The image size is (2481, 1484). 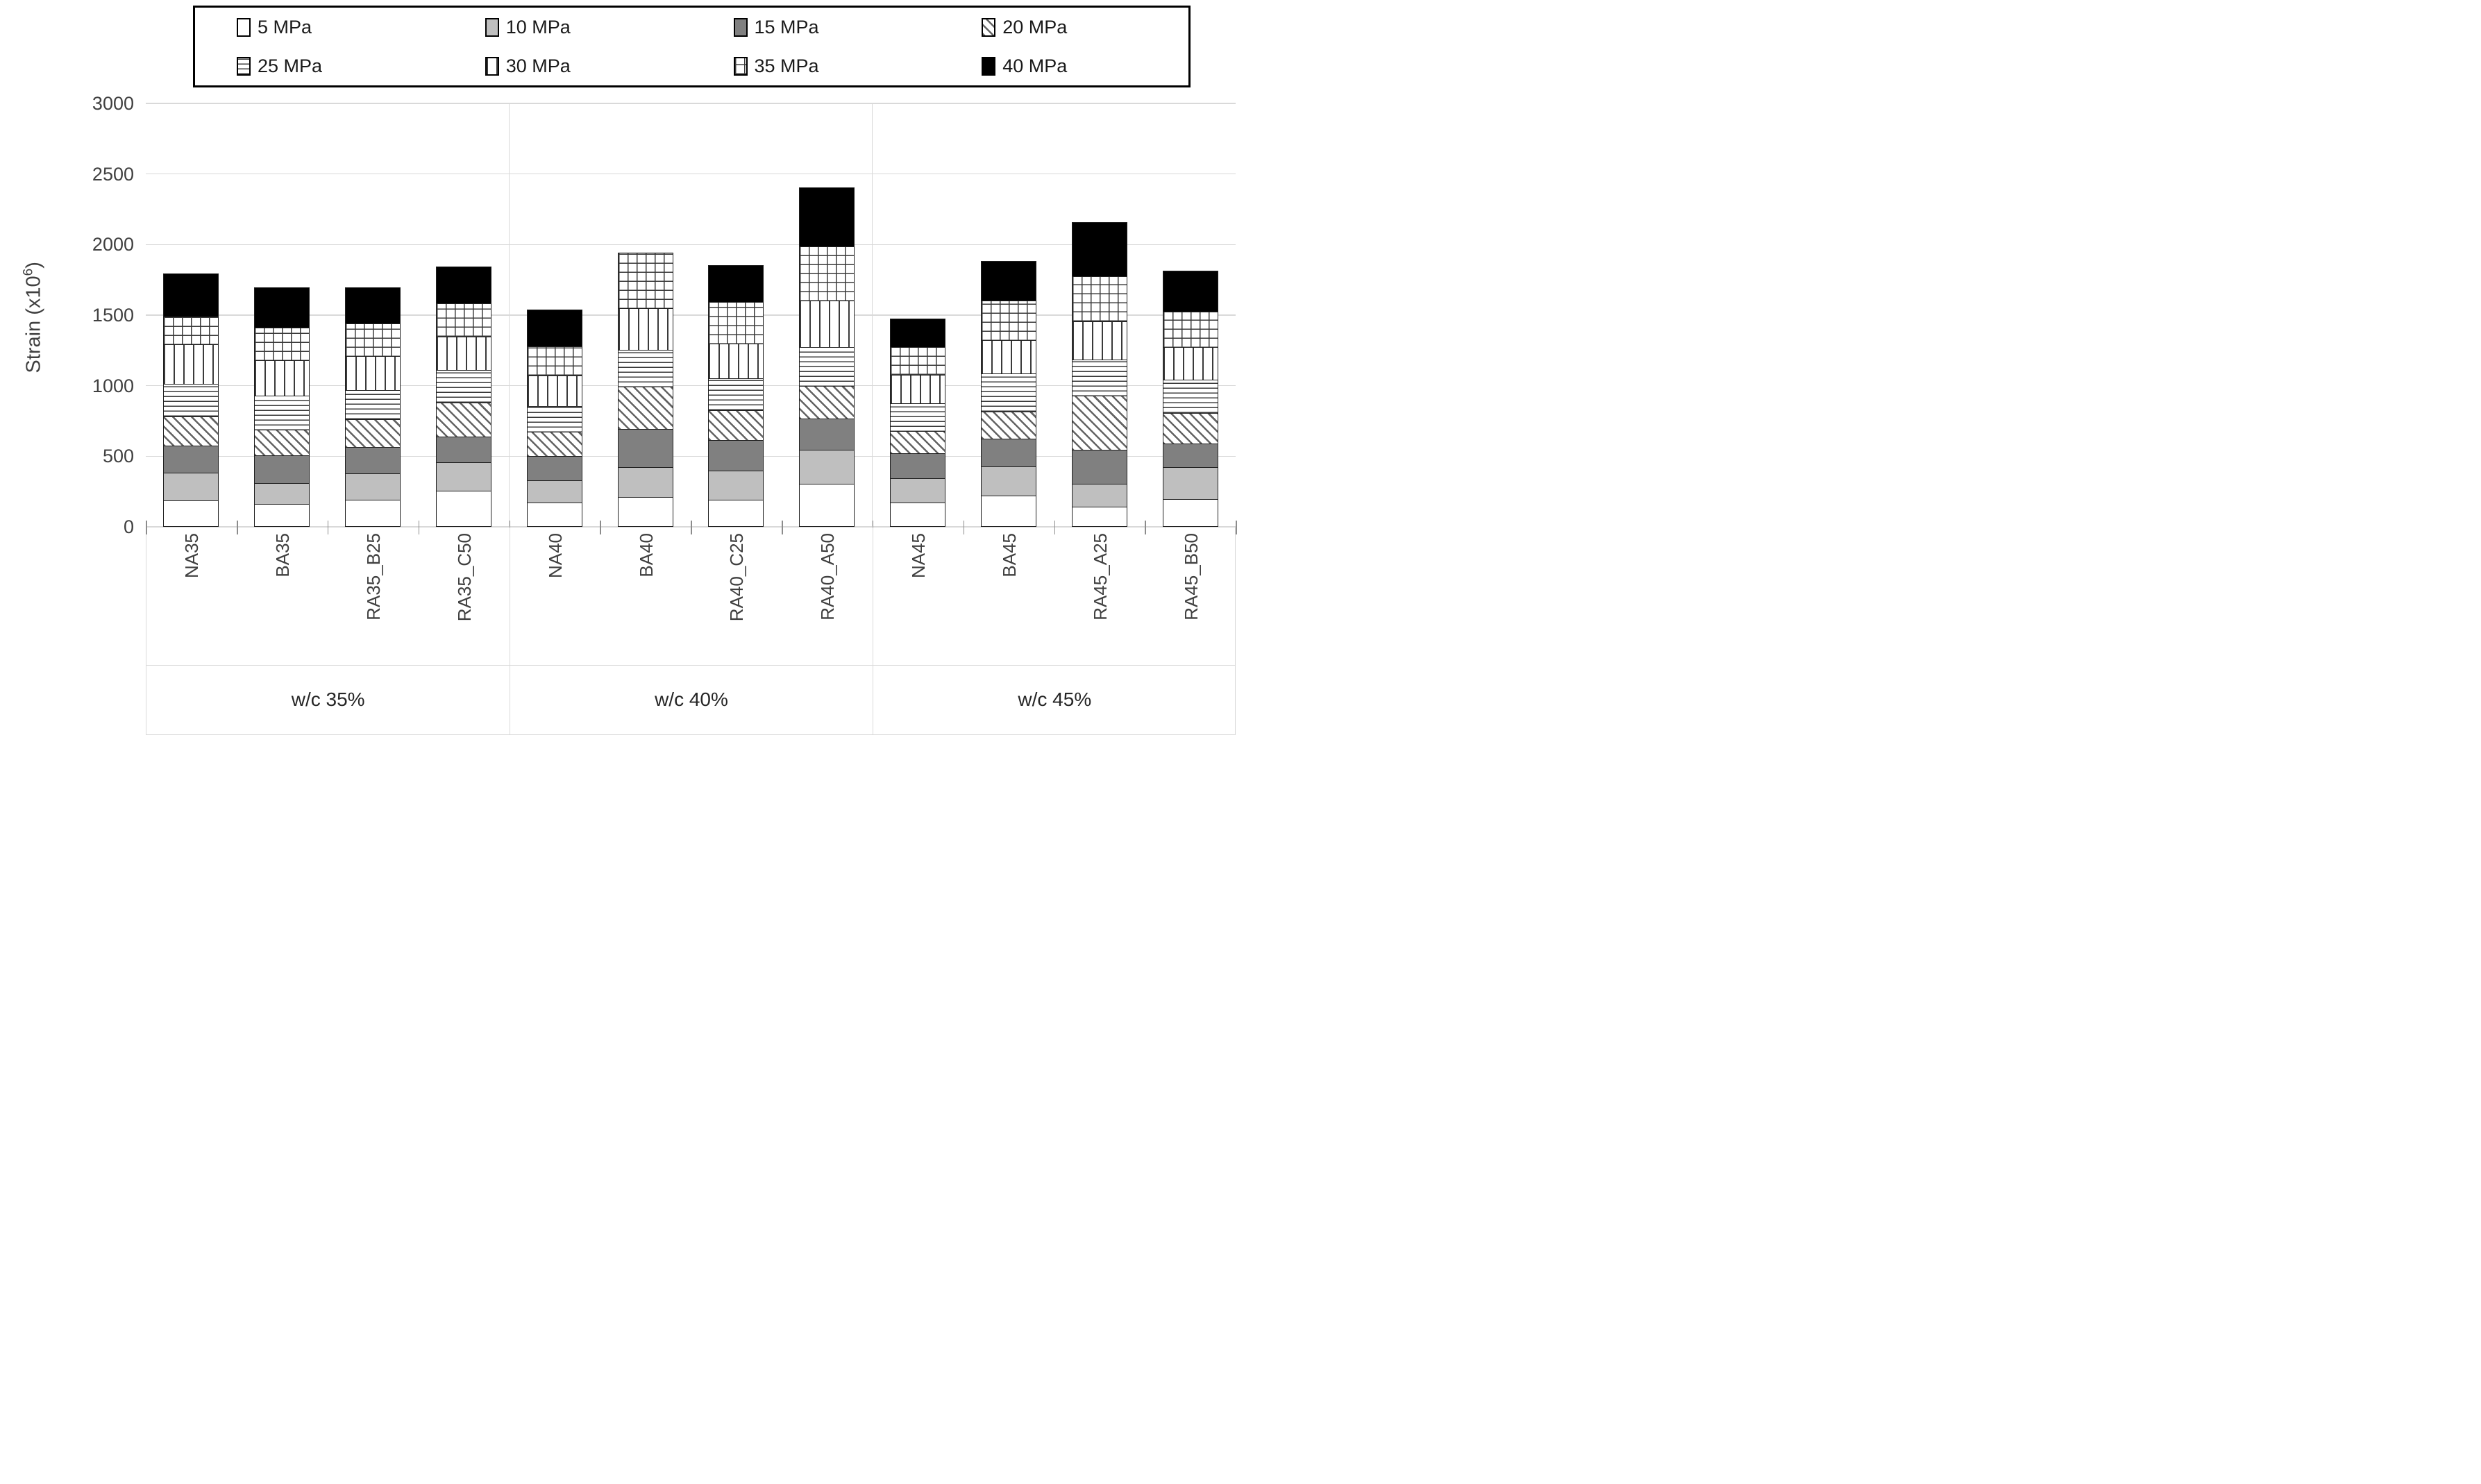 What do you see at coordinates (28, 272) in the screenshot?
I see `y-axis-title-superscript: 6` at bounding box center [28, 272].